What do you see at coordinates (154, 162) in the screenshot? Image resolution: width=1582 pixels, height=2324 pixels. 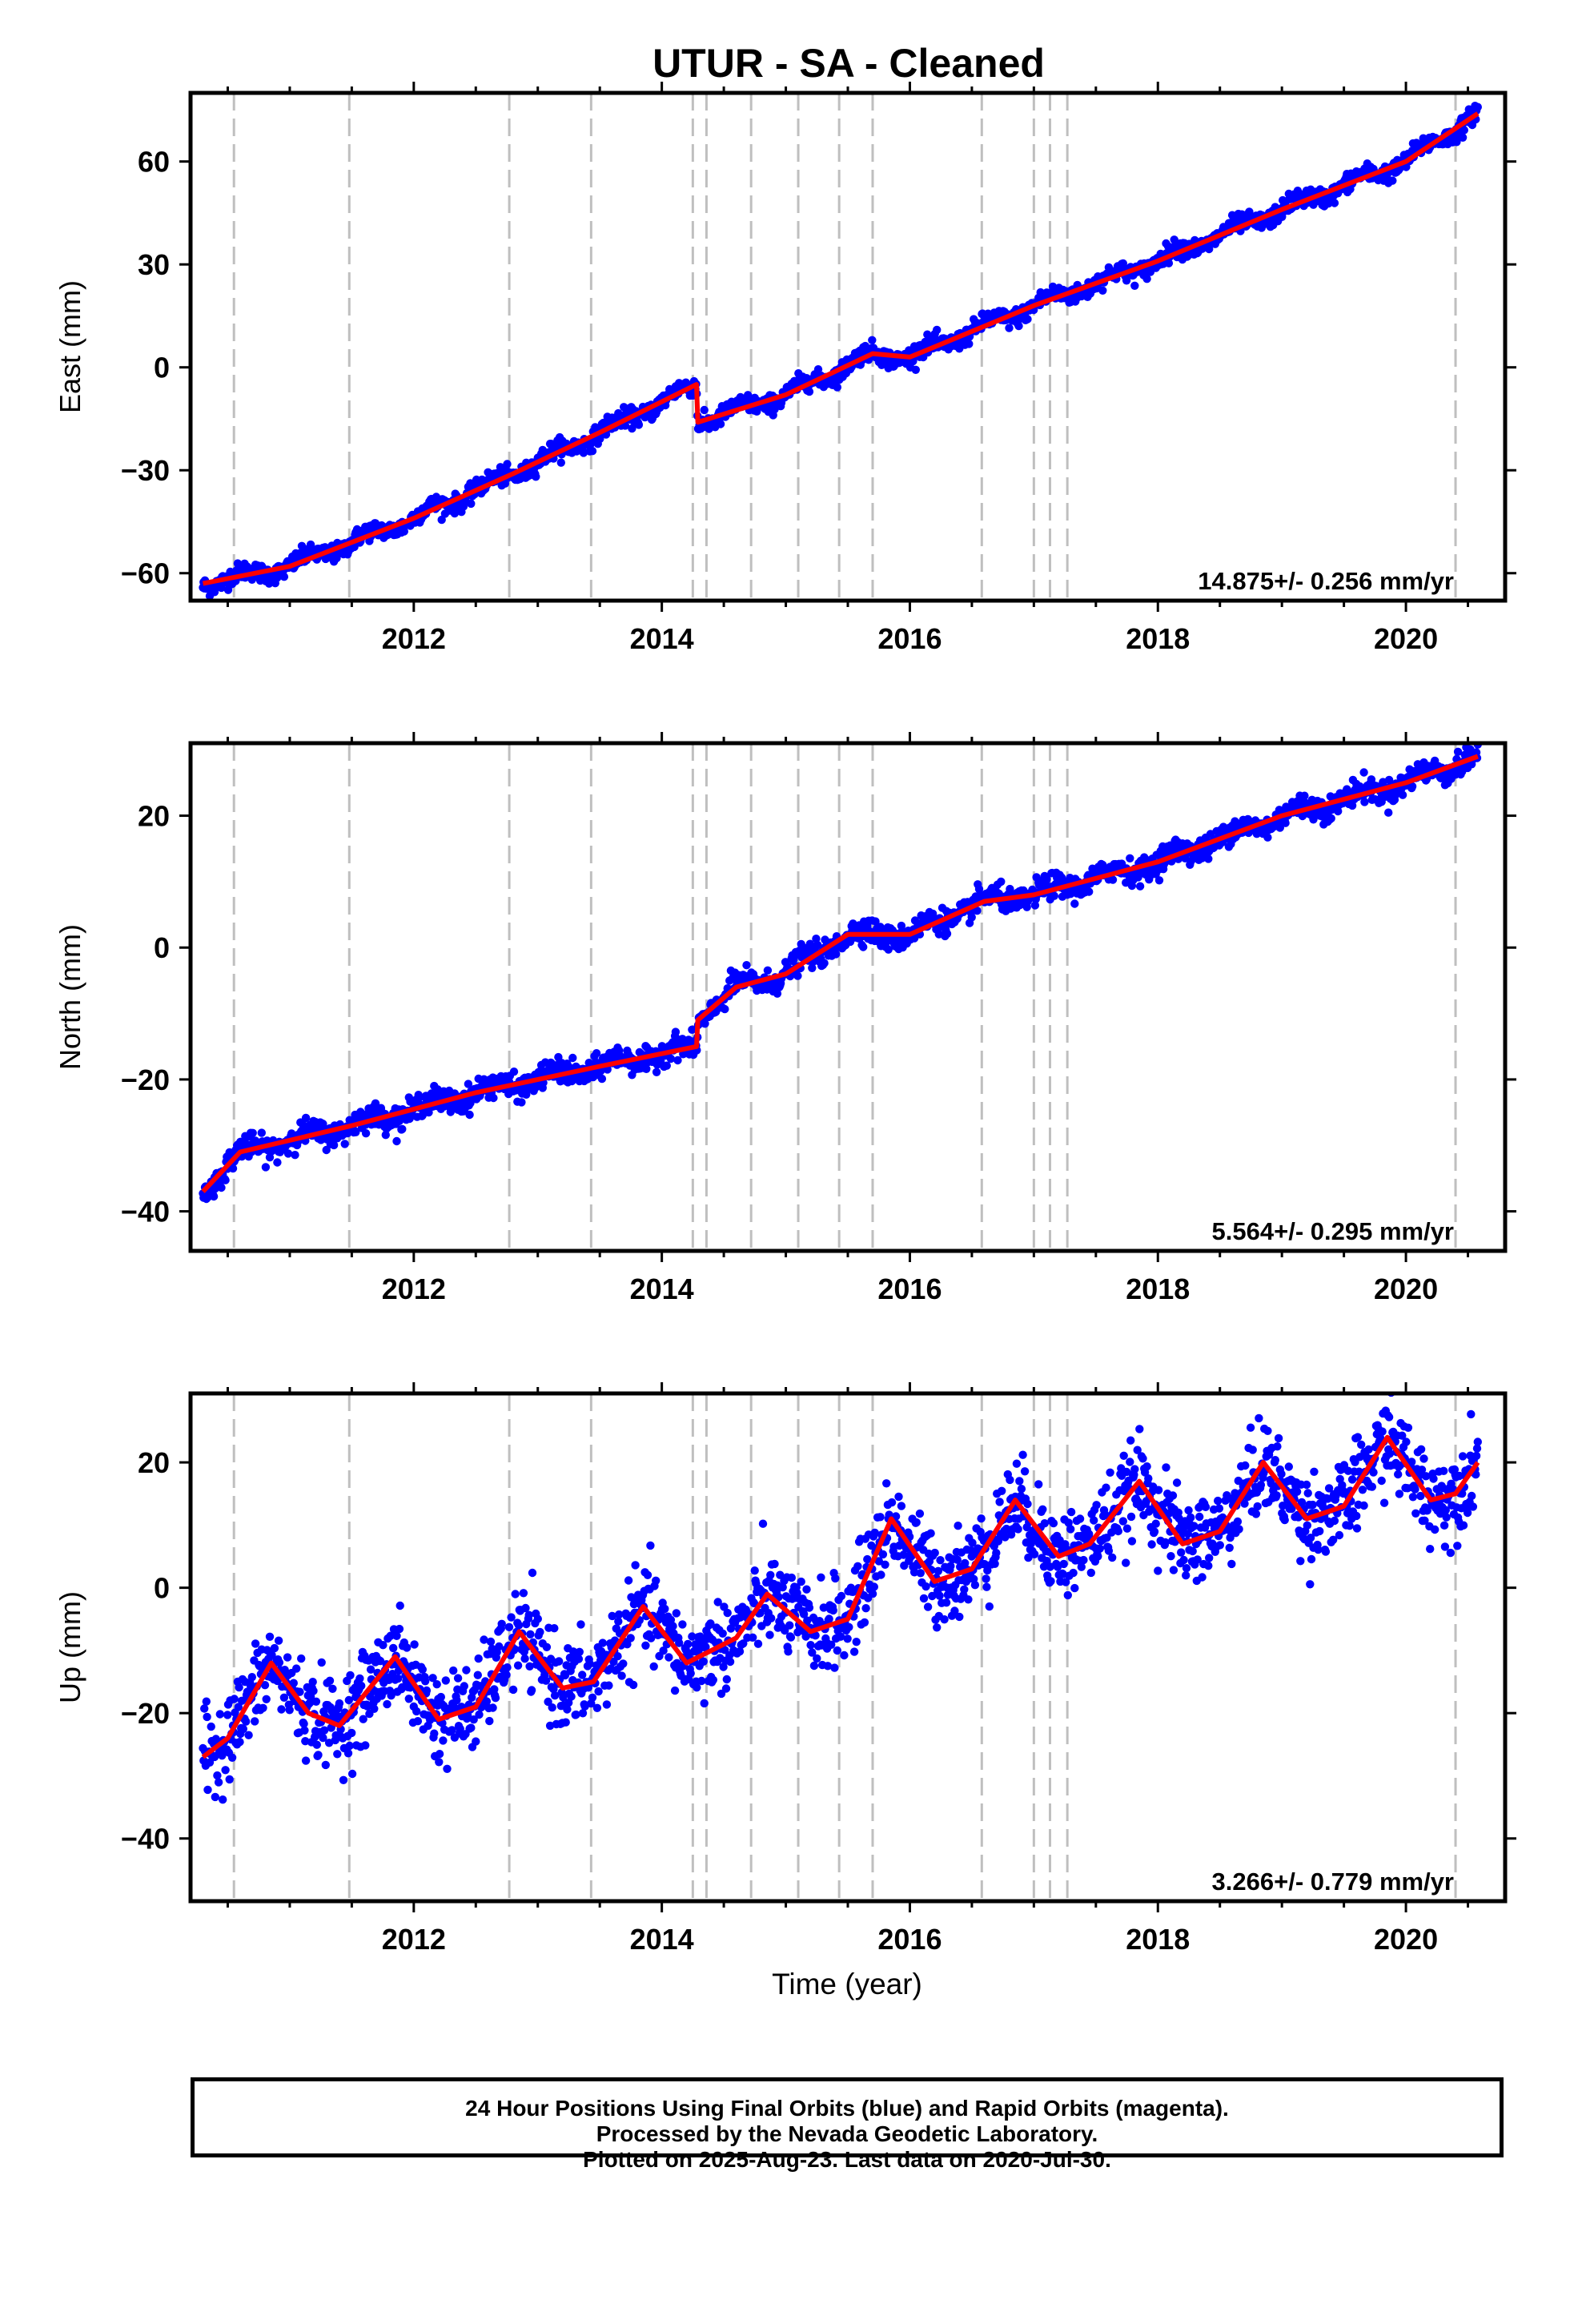 I see `y-tick-label: 60` at bounding box center [154, 162].